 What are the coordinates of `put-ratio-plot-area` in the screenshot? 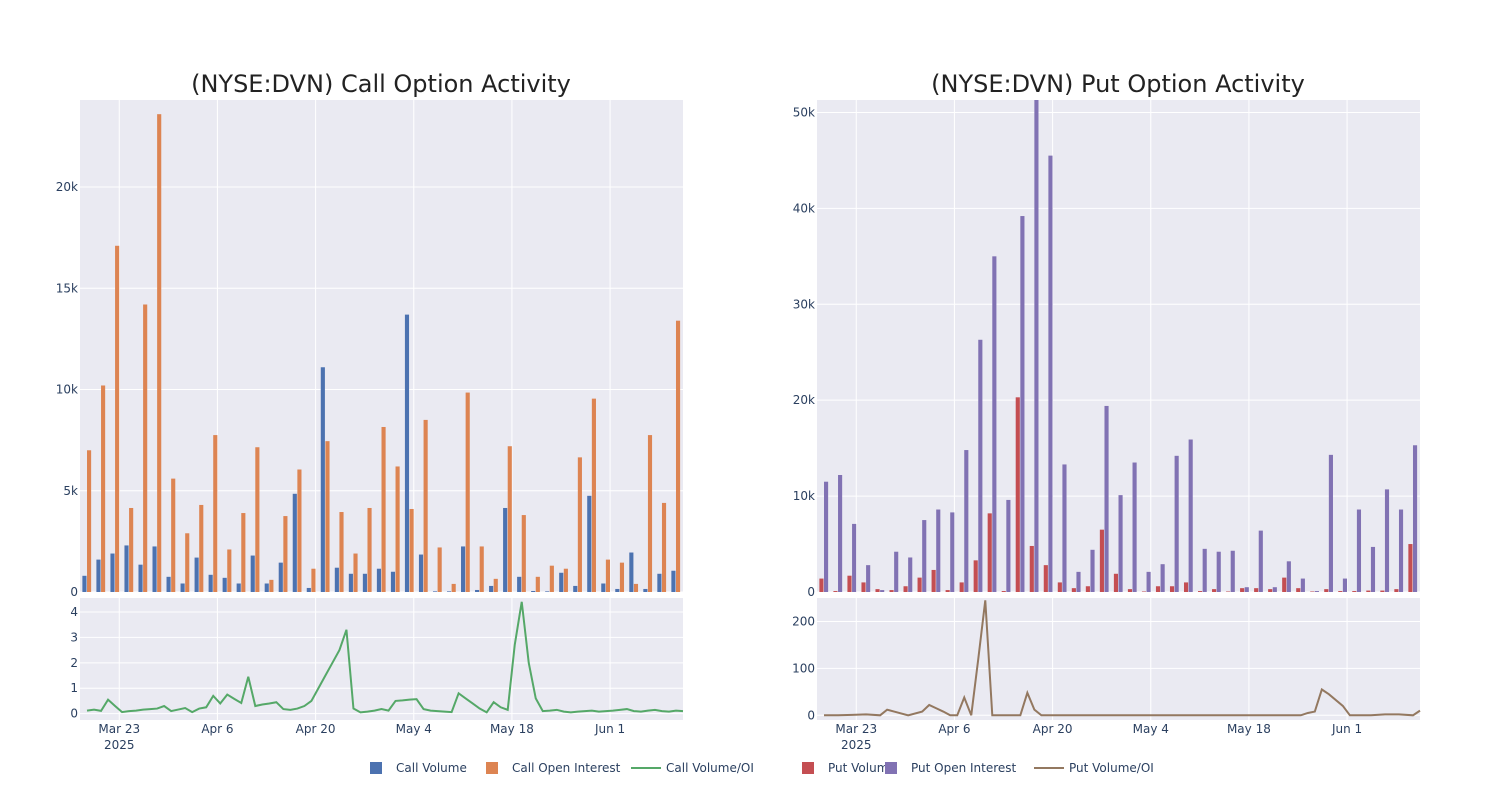 It's located at (1118, 659).